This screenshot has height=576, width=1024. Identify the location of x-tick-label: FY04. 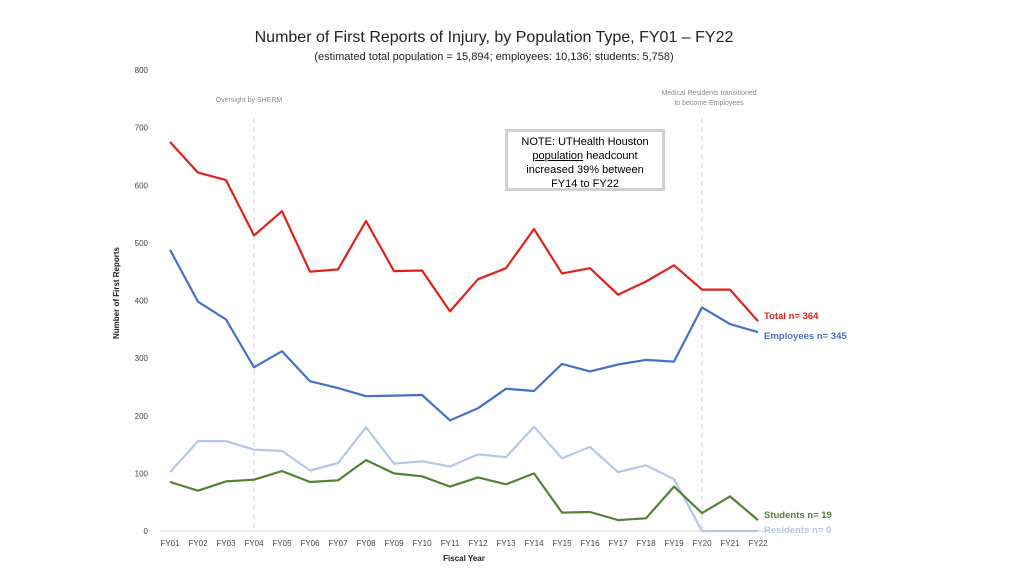
(254, 543).